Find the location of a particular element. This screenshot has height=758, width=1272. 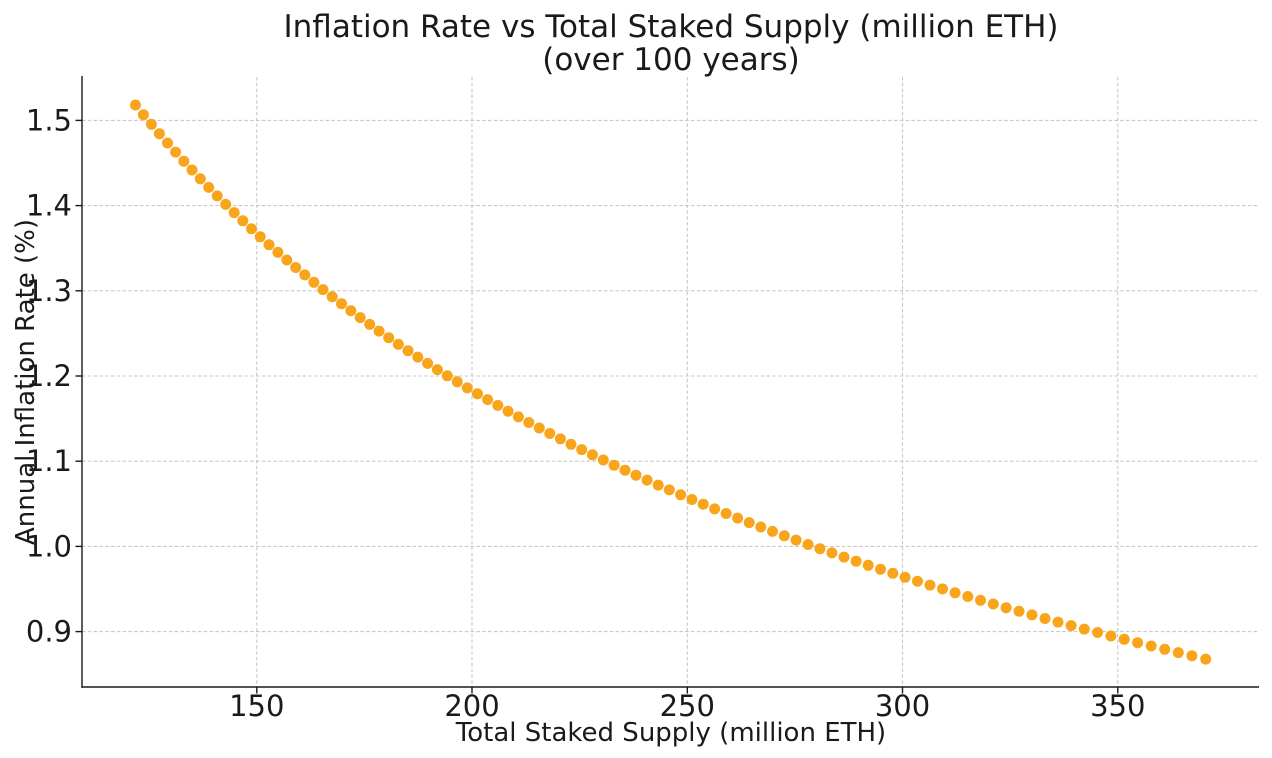

y-tick-labels: 0.9 1.0 1.1 1.2 1.3 1.4 1.5 is located at coordinates (49, 375).